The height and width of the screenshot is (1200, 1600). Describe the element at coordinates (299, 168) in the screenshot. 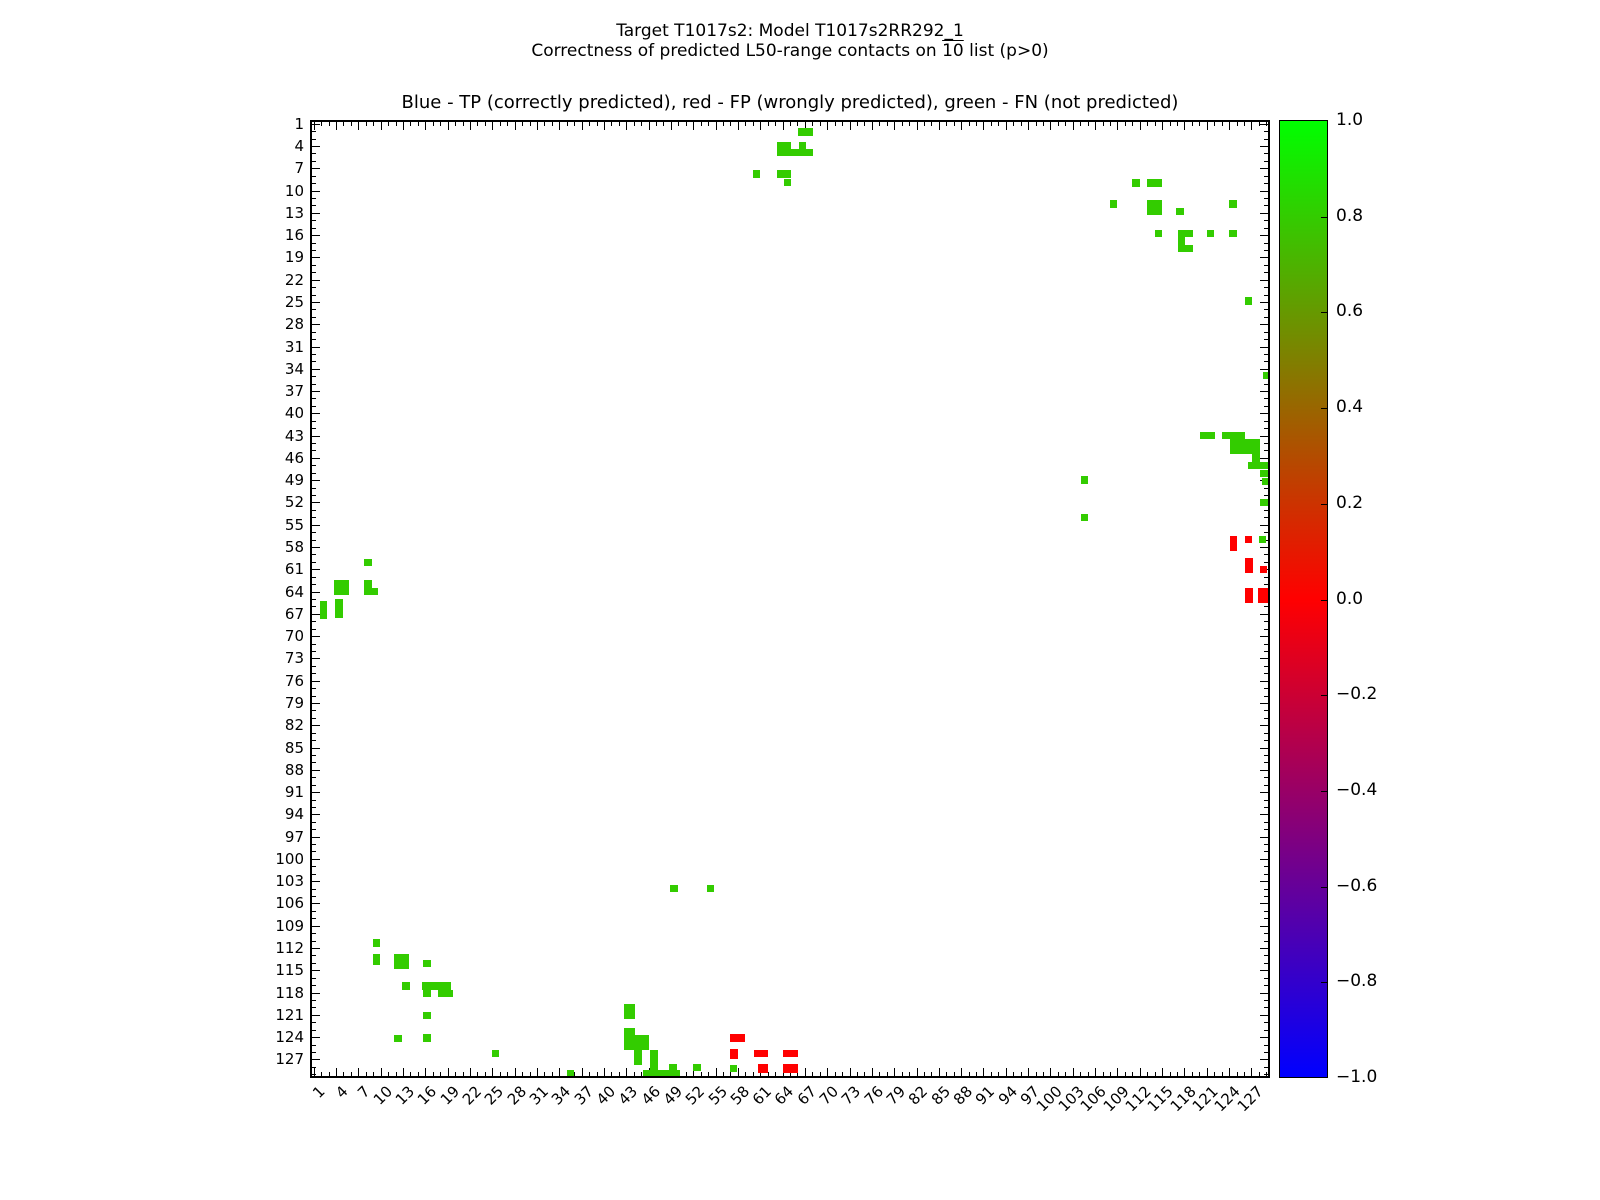

I see `y-tick-label: 7` at that location.